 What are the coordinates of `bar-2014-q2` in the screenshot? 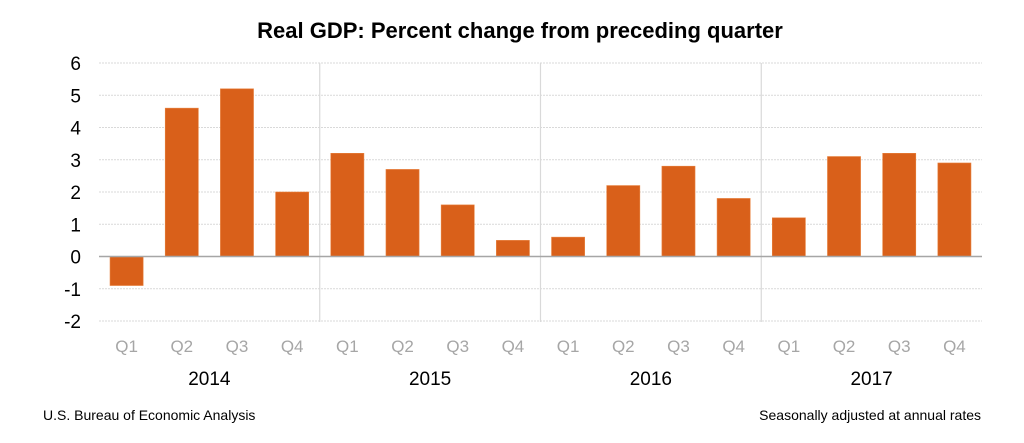 It's located at (181, 182).